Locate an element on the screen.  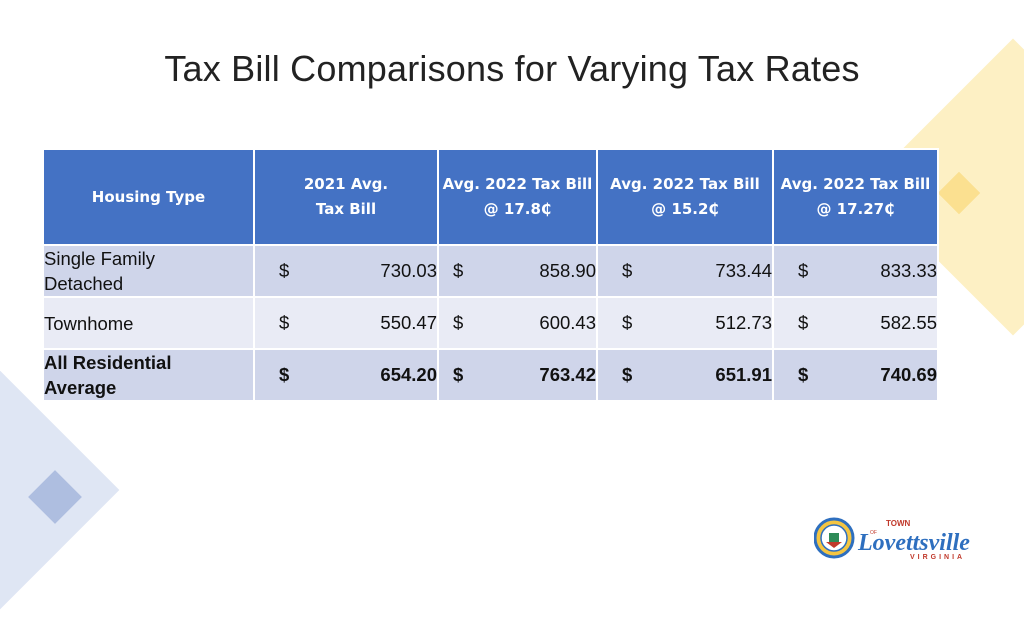
housing-type-cell: Townhome is located at coordinates (148, 323).